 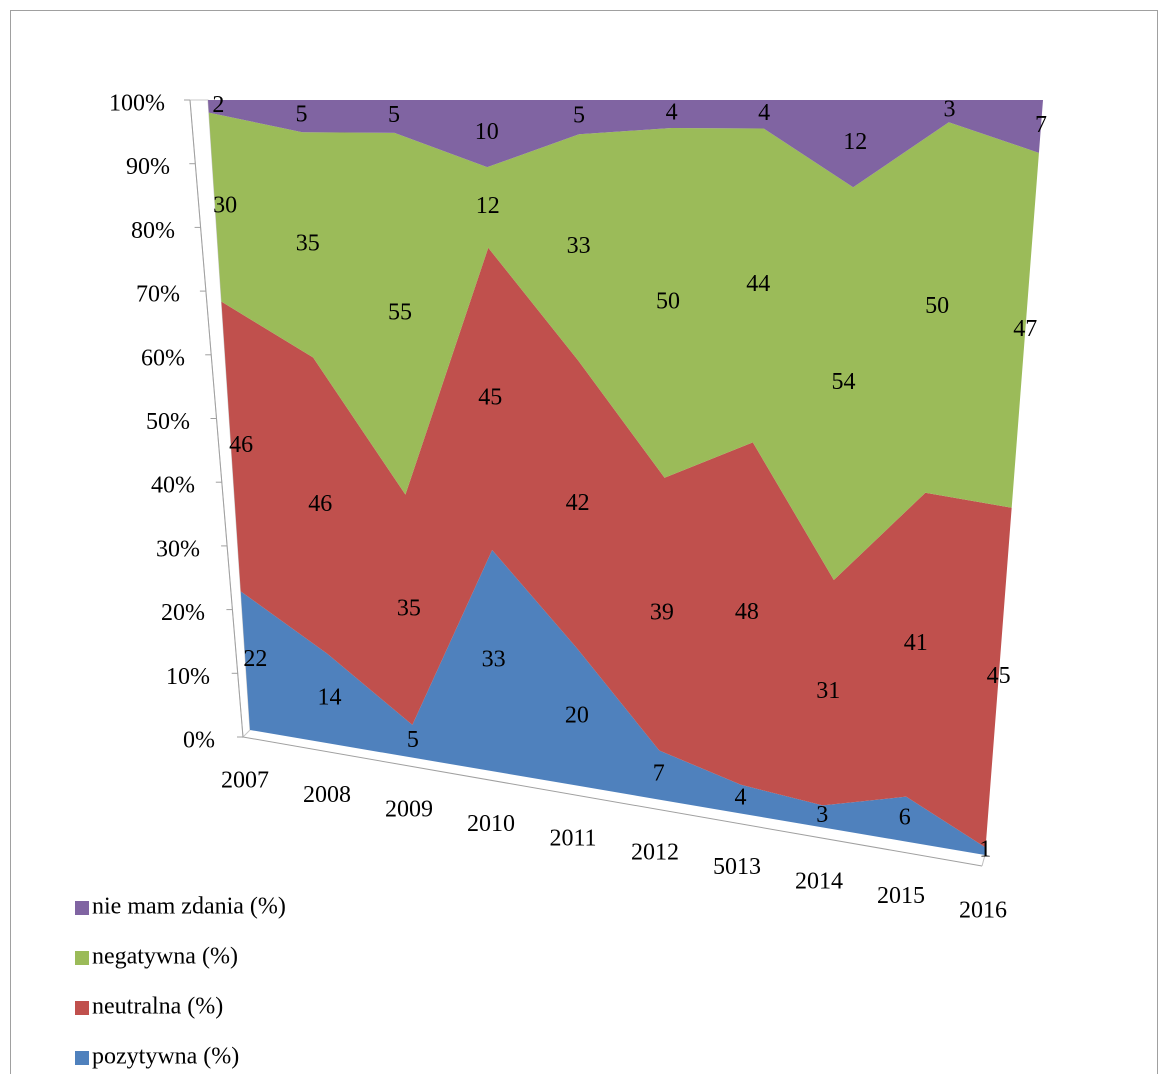 What do you see at coordinates (158, 295) in the screenshot?
I see `y-tick-label: 70%` at bounding box center [158, 295].